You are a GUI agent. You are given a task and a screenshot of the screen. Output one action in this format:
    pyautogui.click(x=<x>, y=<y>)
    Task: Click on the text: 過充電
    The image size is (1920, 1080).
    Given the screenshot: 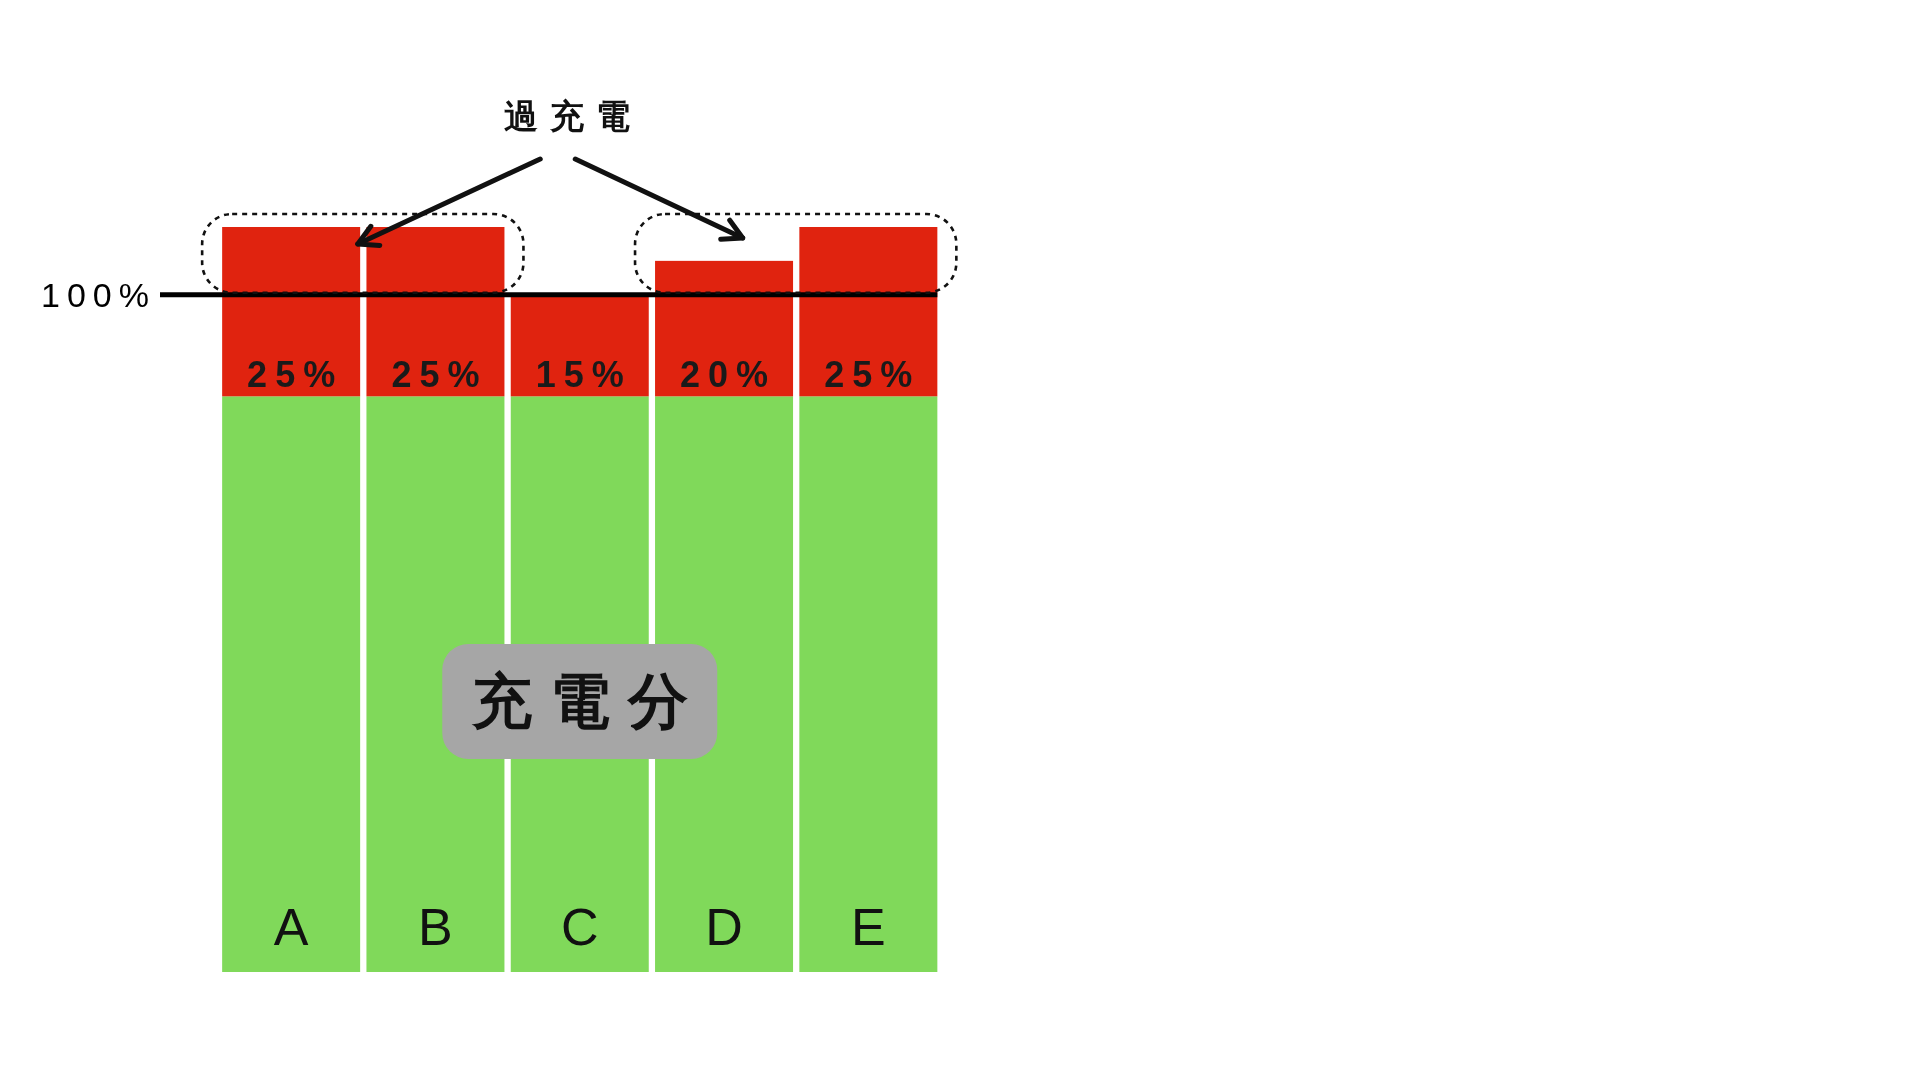 What is the action you would take?
    pyautogui.click(x=573, y=116)
    